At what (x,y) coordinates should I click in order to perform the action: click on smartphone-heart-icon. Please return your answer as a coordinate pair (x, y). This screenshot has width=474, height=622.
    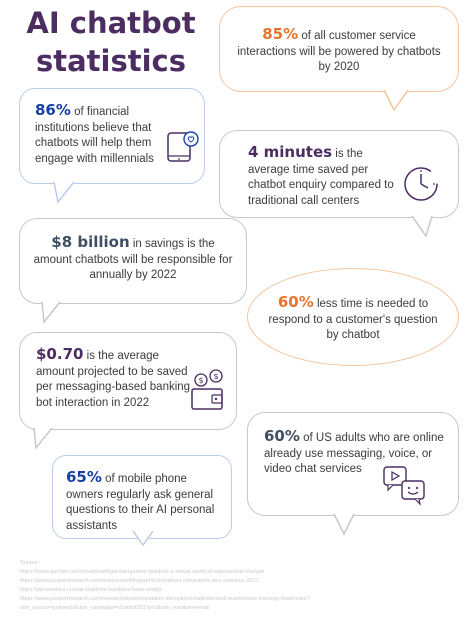
    Looking at the image, I should click on (183, 146).